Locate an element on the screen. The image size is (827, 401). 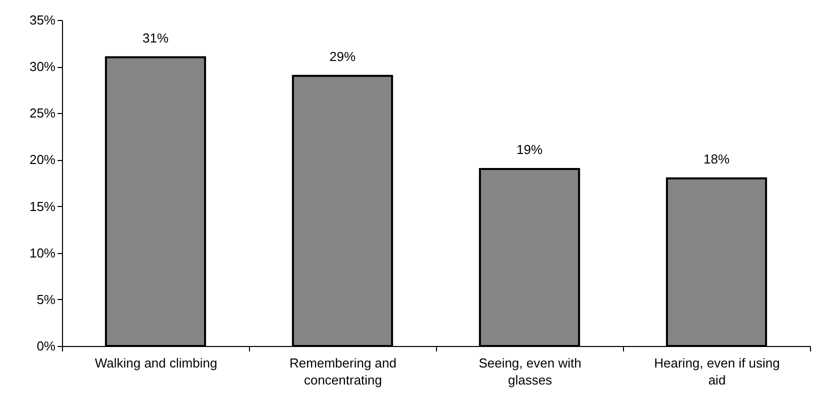
data-label: 31% is located at coordinates (155, 38).